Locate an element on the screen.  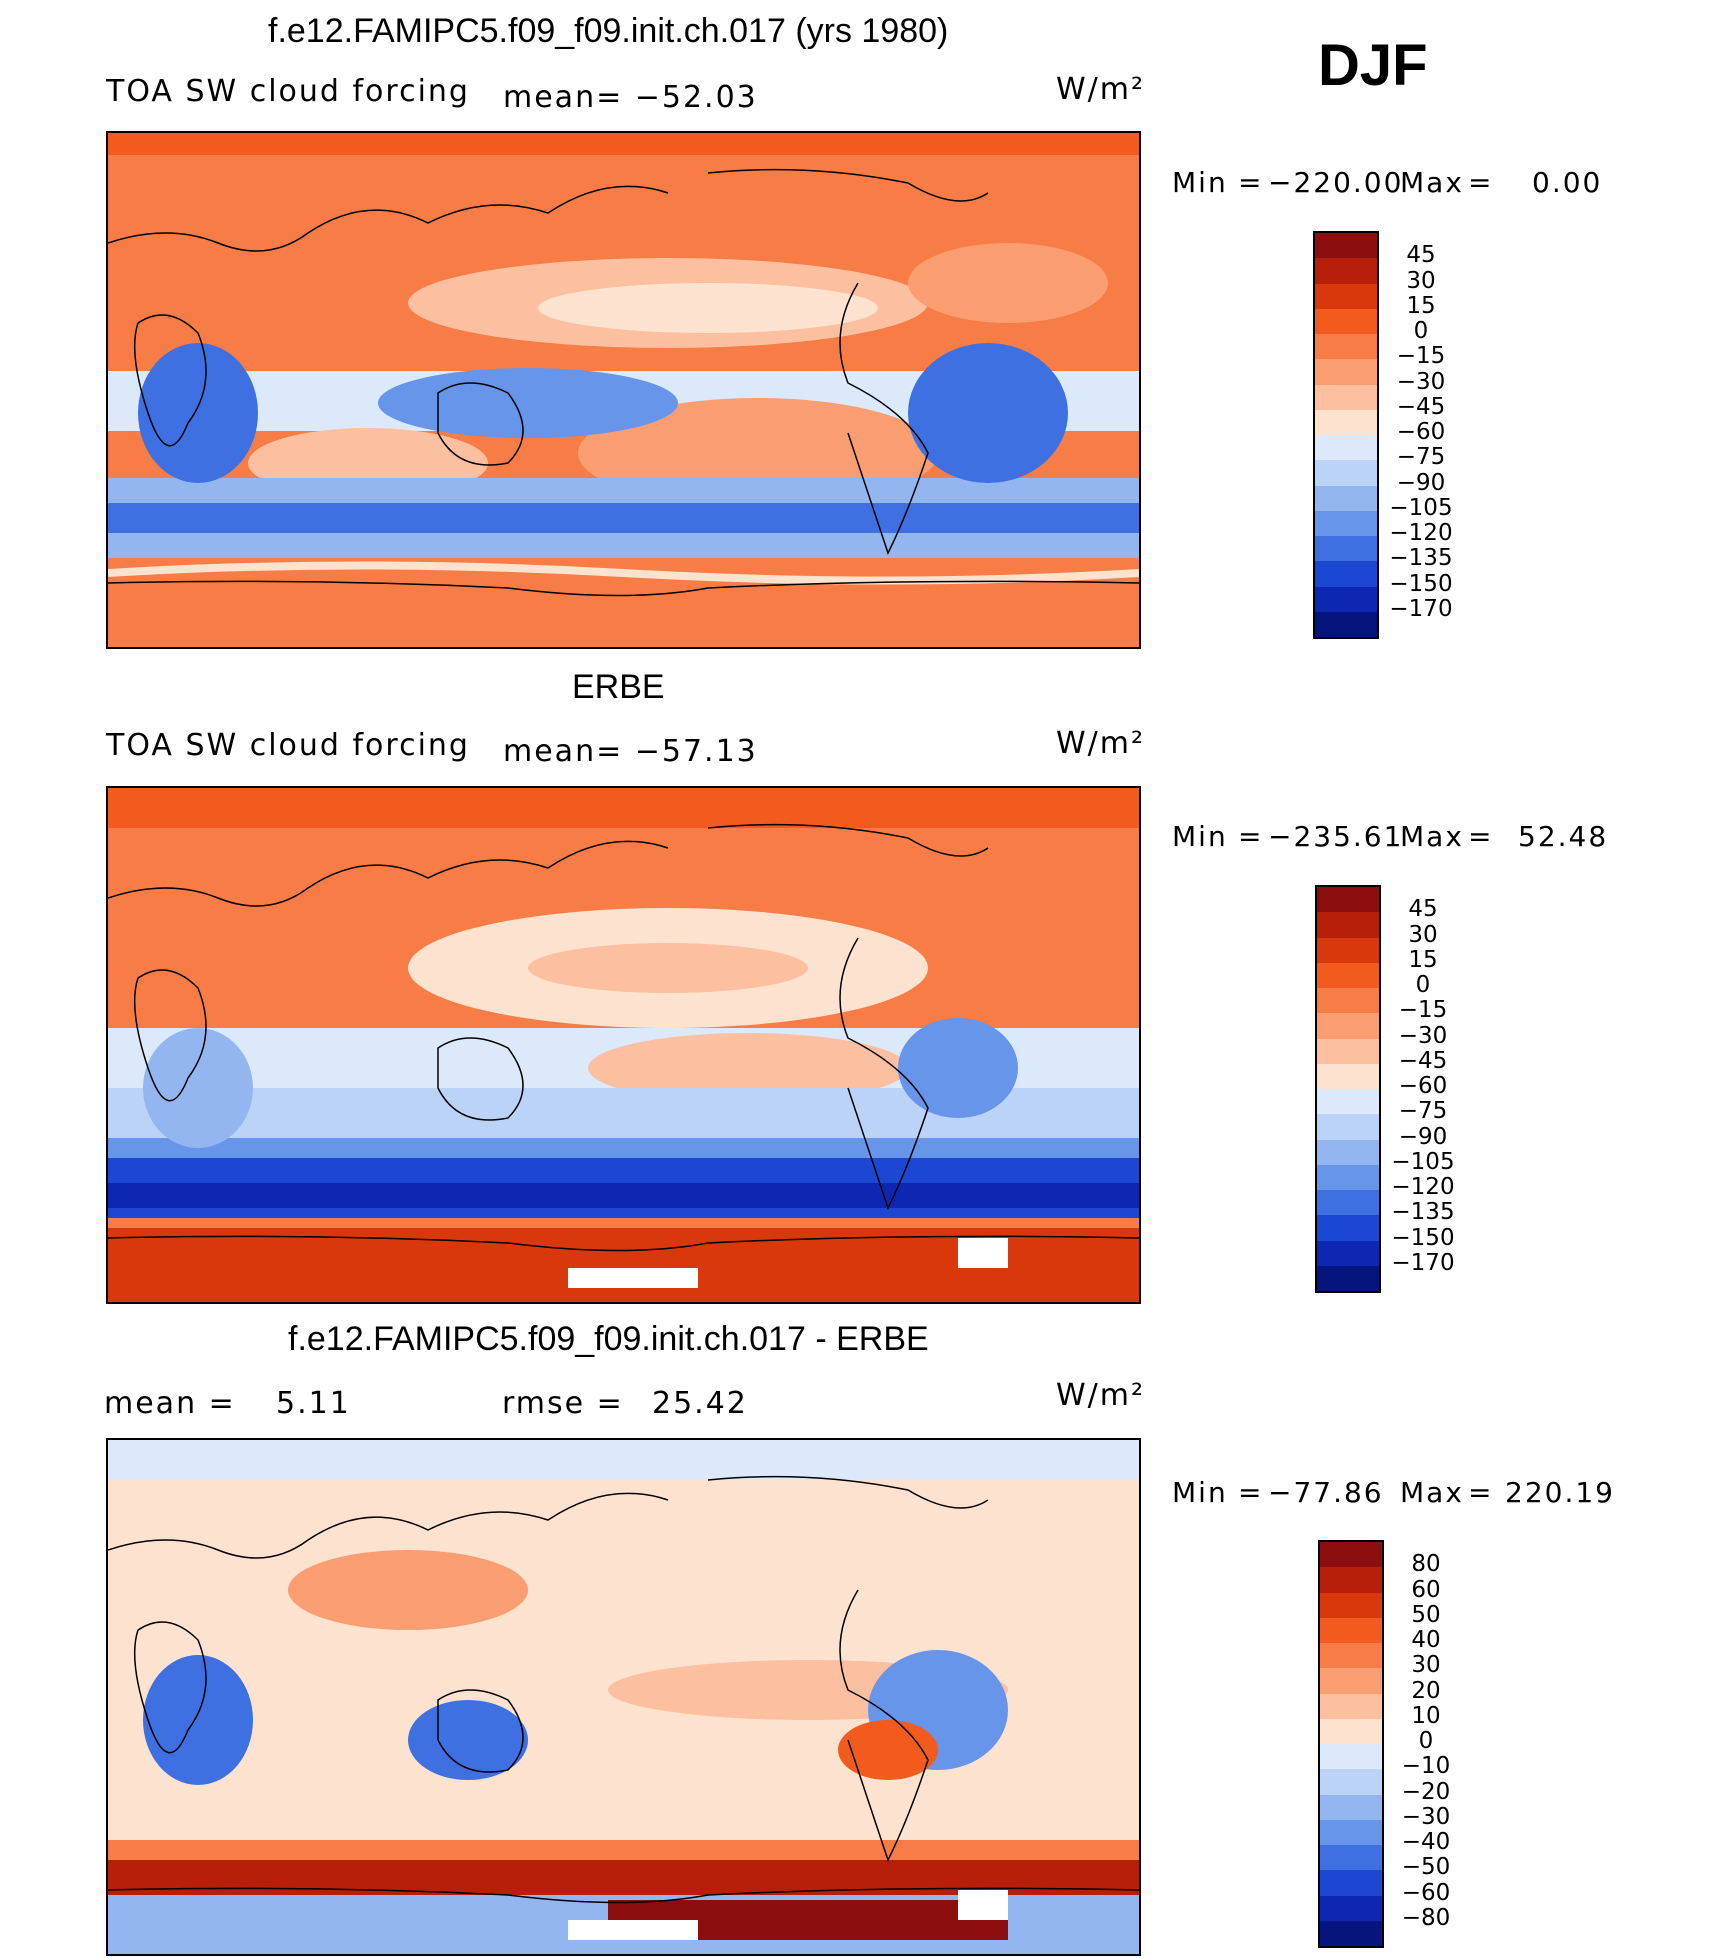
panel-2-max-label: Max is located at coordinates (1432, 836).